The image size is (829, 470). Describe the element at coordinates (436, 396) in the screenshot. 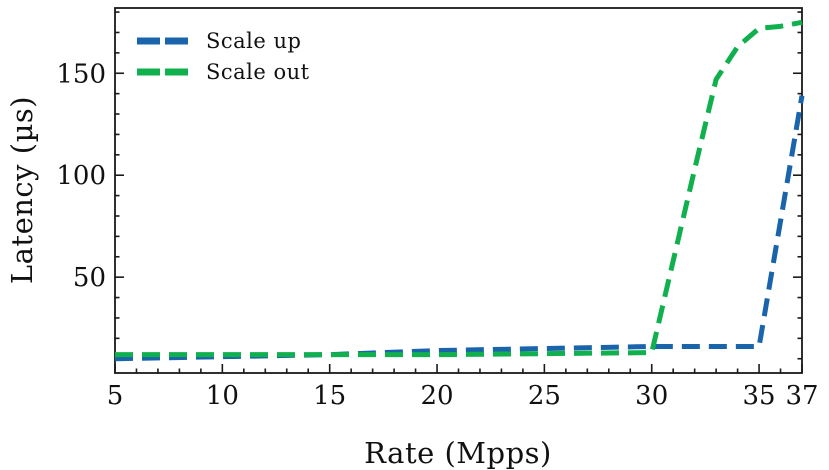

I see `x-tick-label-20: 20` at that location.